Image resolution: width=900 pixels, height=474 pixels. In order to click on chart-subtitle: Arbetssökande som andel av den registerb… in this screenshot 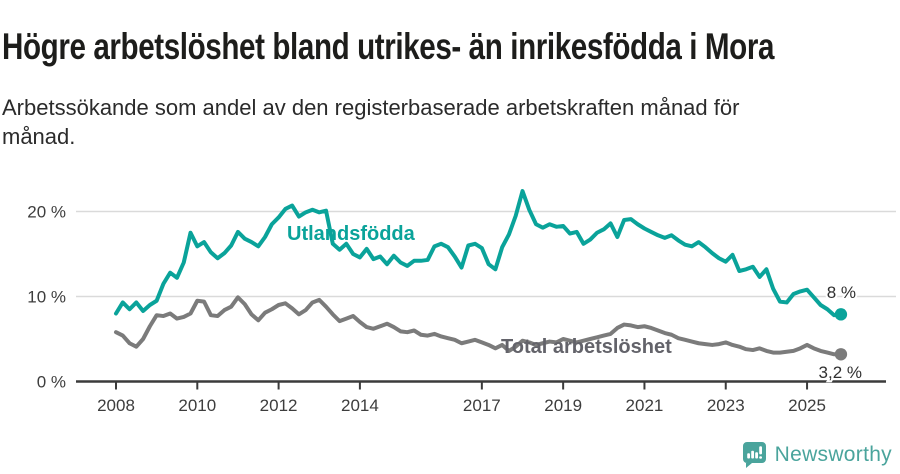, I will do `click(371, 122)`.